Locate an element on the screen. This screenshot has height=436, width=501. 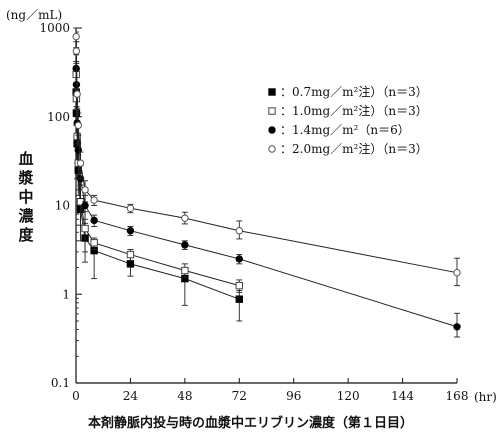
legend-entry: ：0.7mg／m²注）（n＝3） is located at coordinates (354, 91).